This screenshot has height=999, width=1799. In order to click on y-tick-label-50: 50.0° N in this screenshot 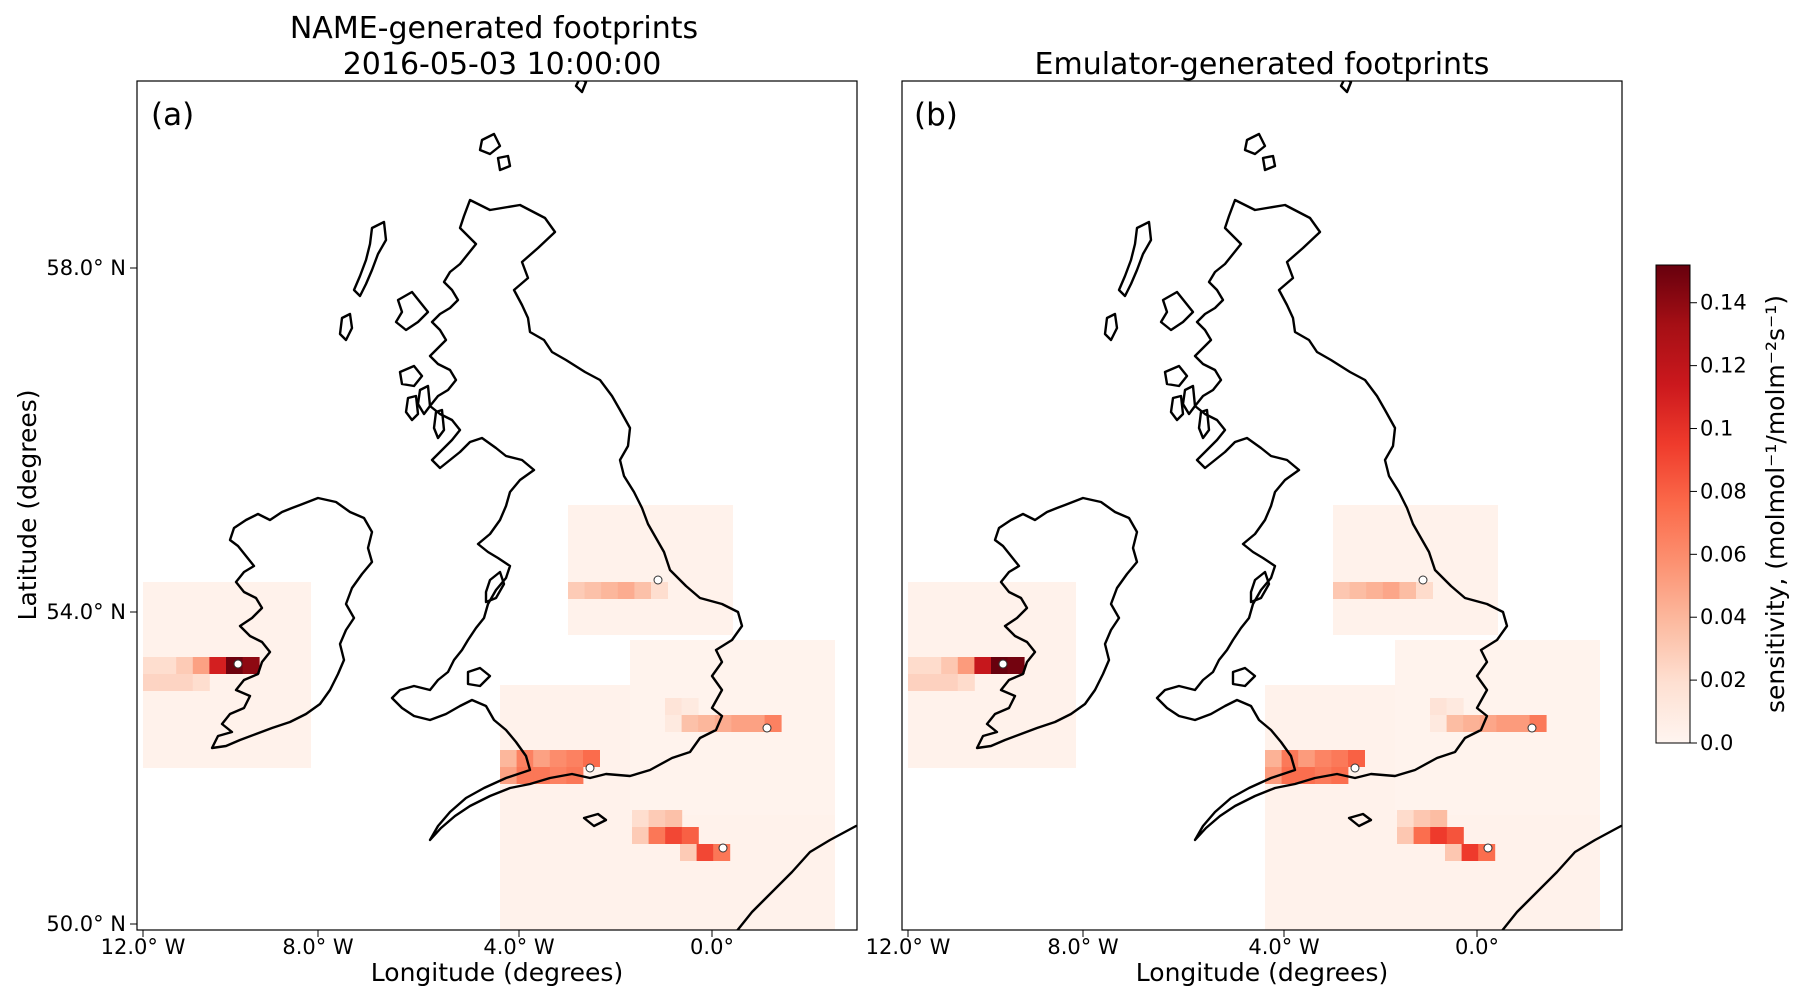, I will do `click(86, 924)`.